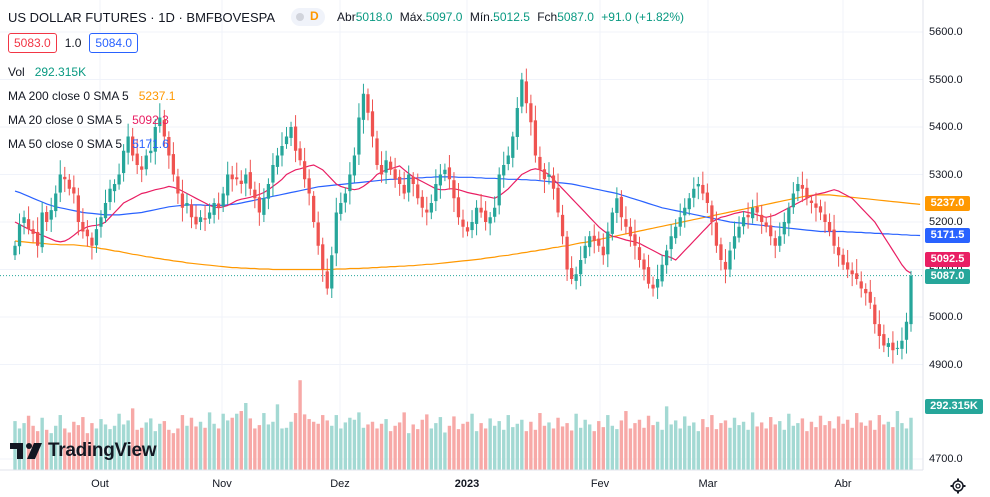 The width and height of the screenshot is (990, 497). I want to click on legend-ma20: MA 20 close 0 SMA 5 5092.3, so click(88, 120).